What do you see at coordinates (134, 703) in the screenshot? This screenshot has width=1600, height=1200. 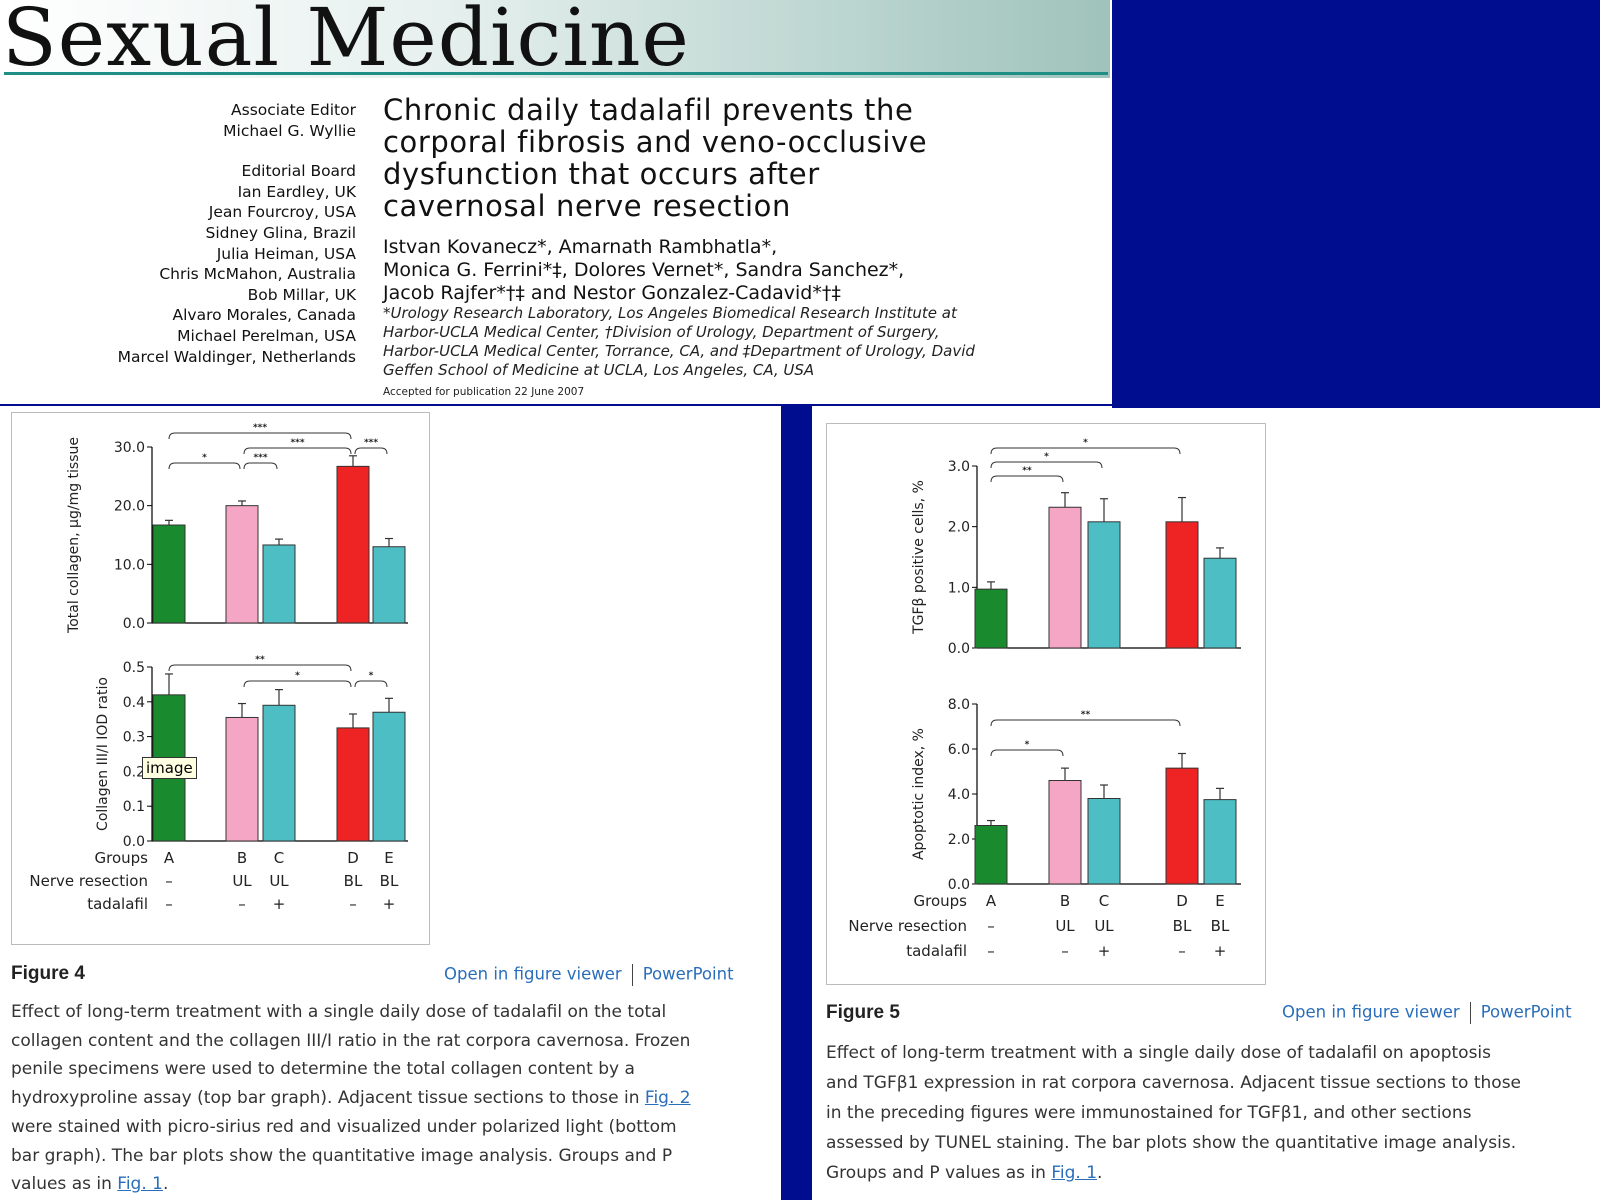 I see `y-tick-label: 0.4` at bounding box center [134, 703].